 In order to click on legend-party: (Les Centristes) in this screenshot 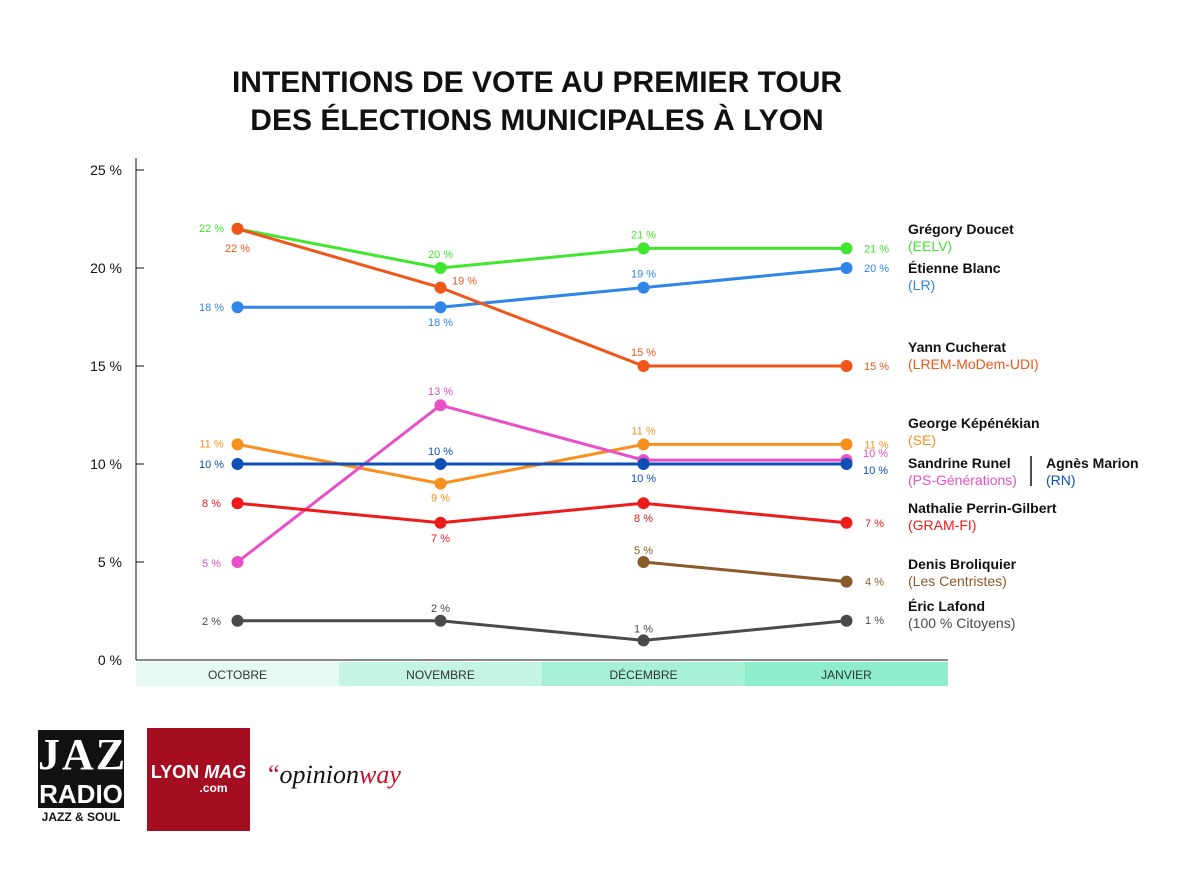, I will do `click(957, 581)`.